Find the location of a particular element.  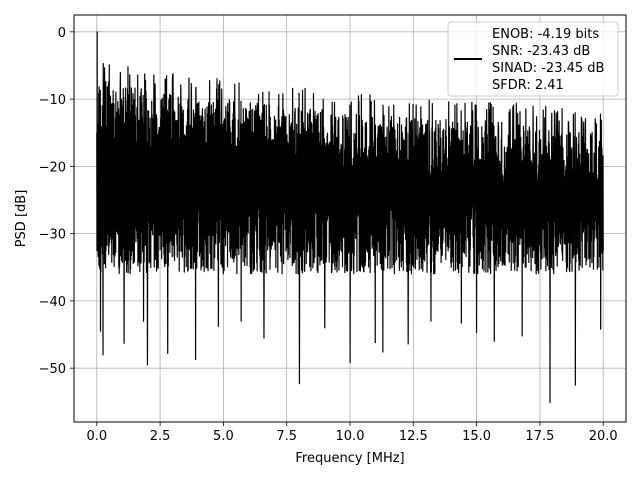

legend-snr: SNR: -23.43 dB is located at coordinates (541, 51).